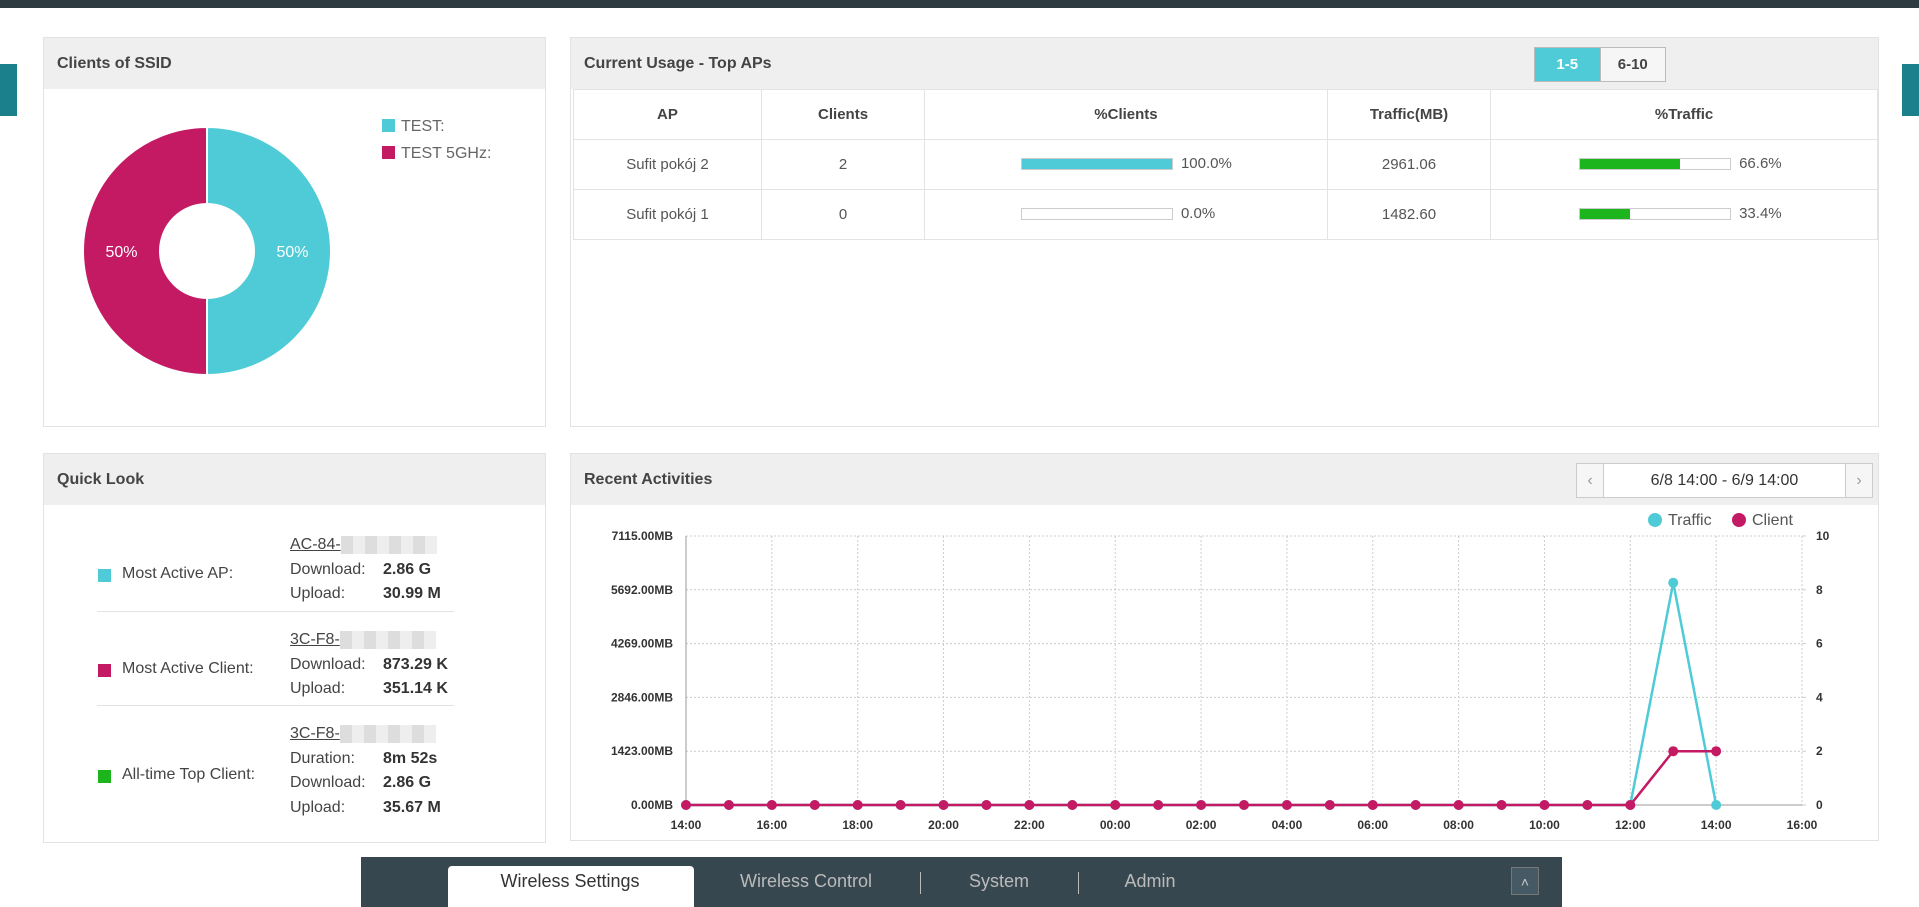 The width and height of the screenshot is (1919, 907). I want to click on bar-cell: 33.4%, so click(1684, 213).